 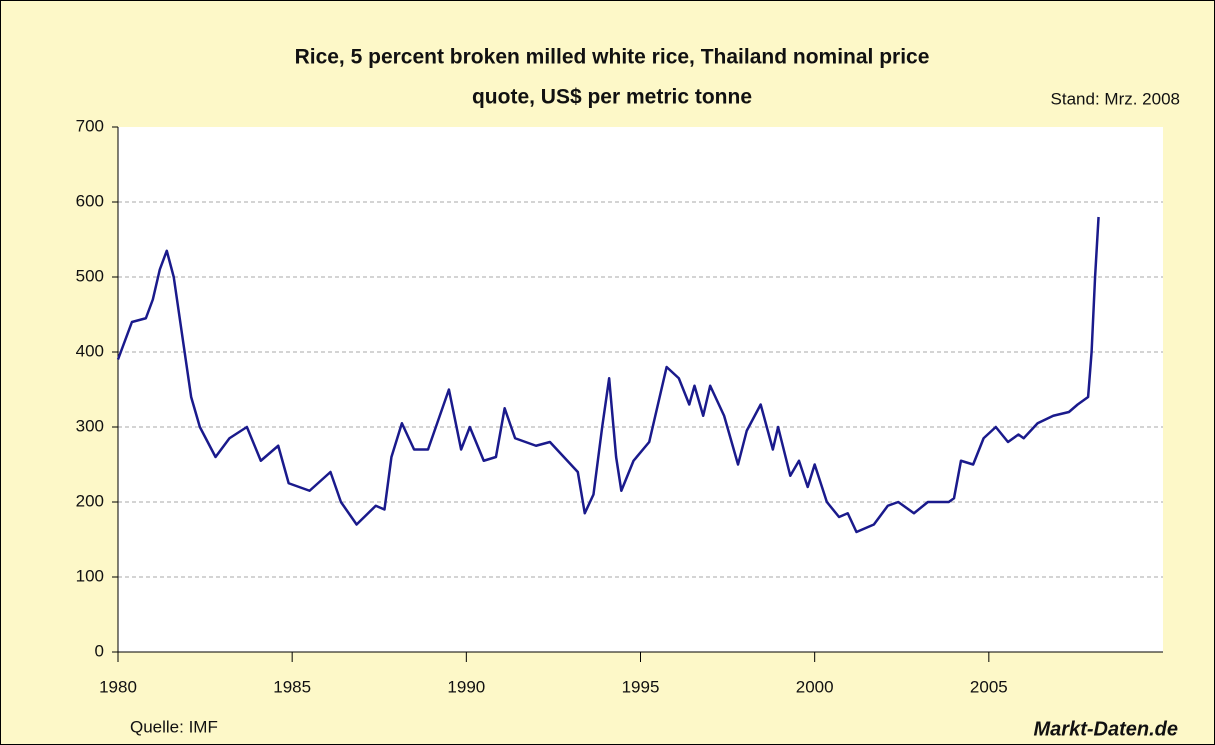 What do you see at coordinates (90, 500) in the screenshot?
I see `y-tick-label: 200` at bounding box center [90, 500].